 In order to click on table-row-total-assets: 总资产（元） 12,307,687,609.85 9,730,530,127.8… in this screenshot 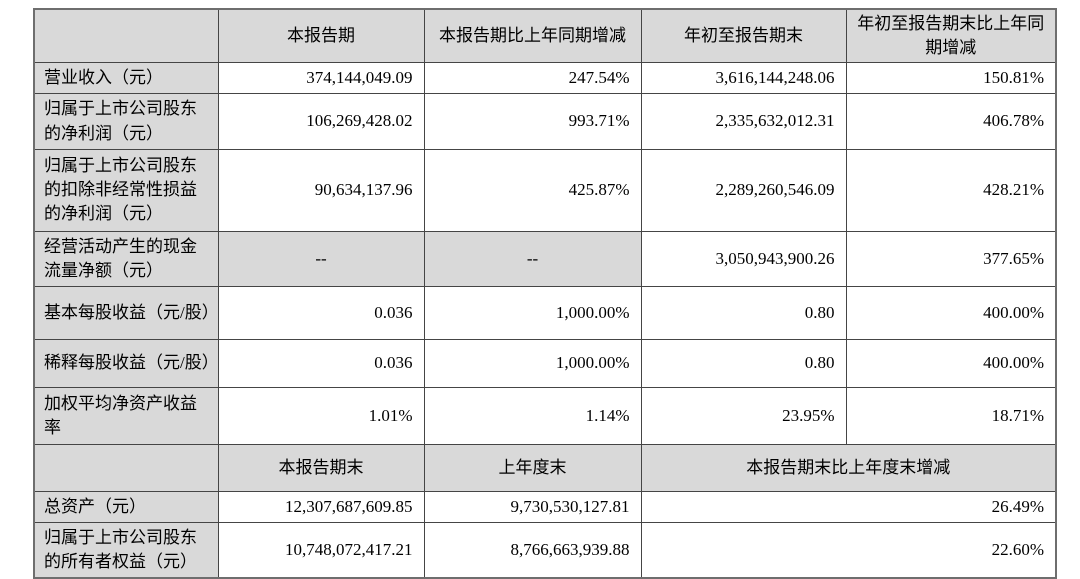, I will do `click(545, 507)`.